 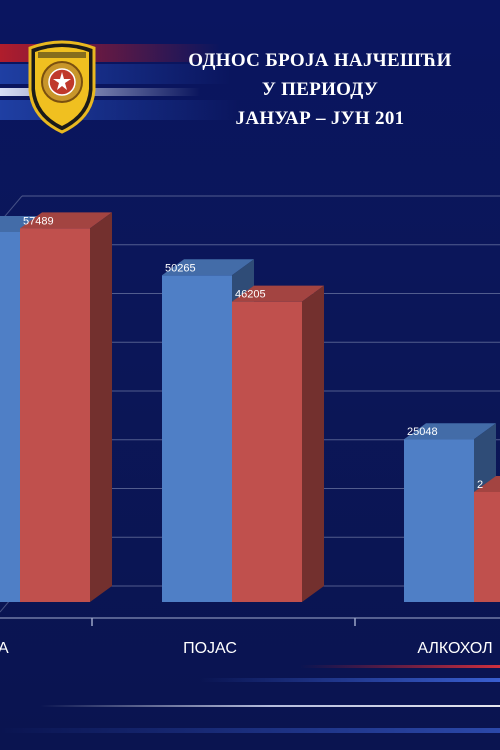 I want to click on category-label-1: А, so click(x=4, y=648).